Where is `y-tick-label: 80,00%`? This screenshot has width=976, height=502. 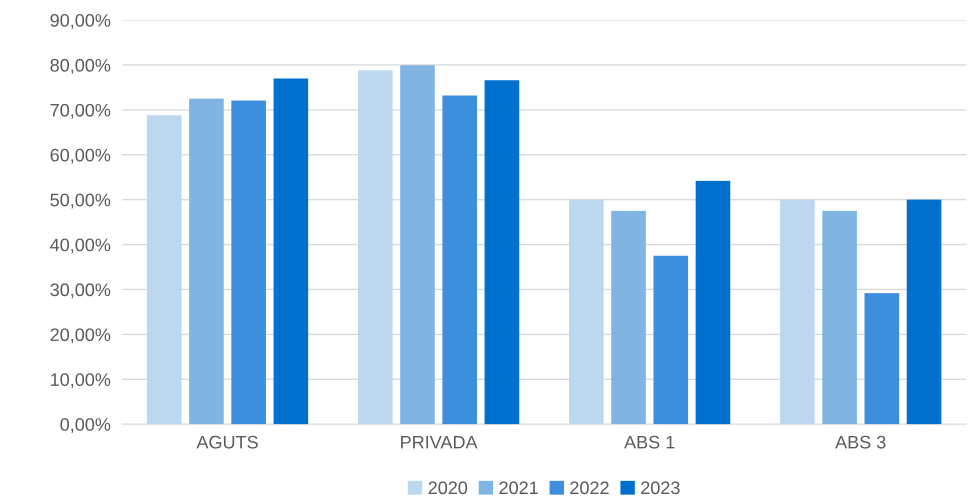
y-tick-label: 80,00% is located at coordinates (80, 66).